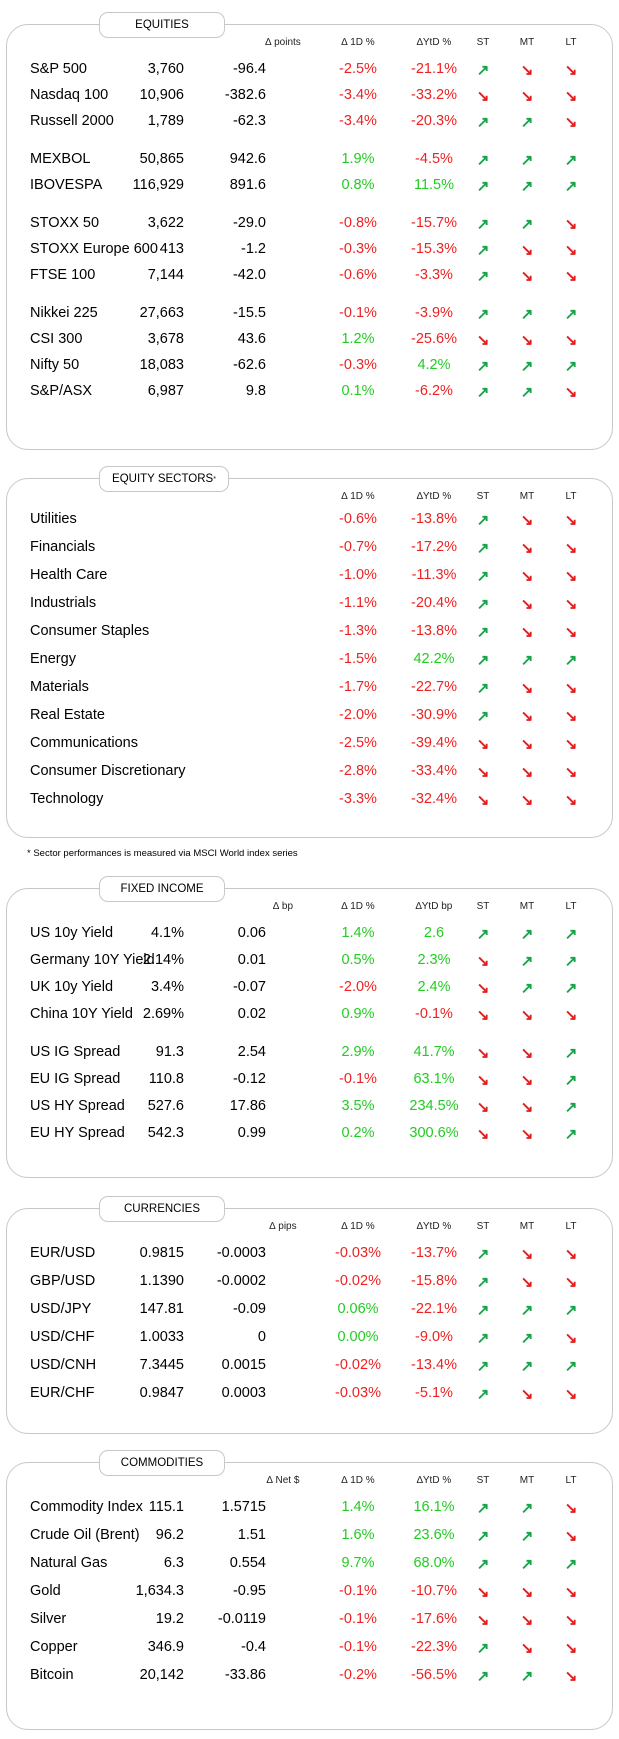 This screenshot has height=1739, width=619. What do you see at coordinates (309, 1339) in the screenshot?
I see `table-row: USD/CHF 1.0033 0 0.00% -9.0% ↗ ↗ ↘` at bounding box center [309, 1339].